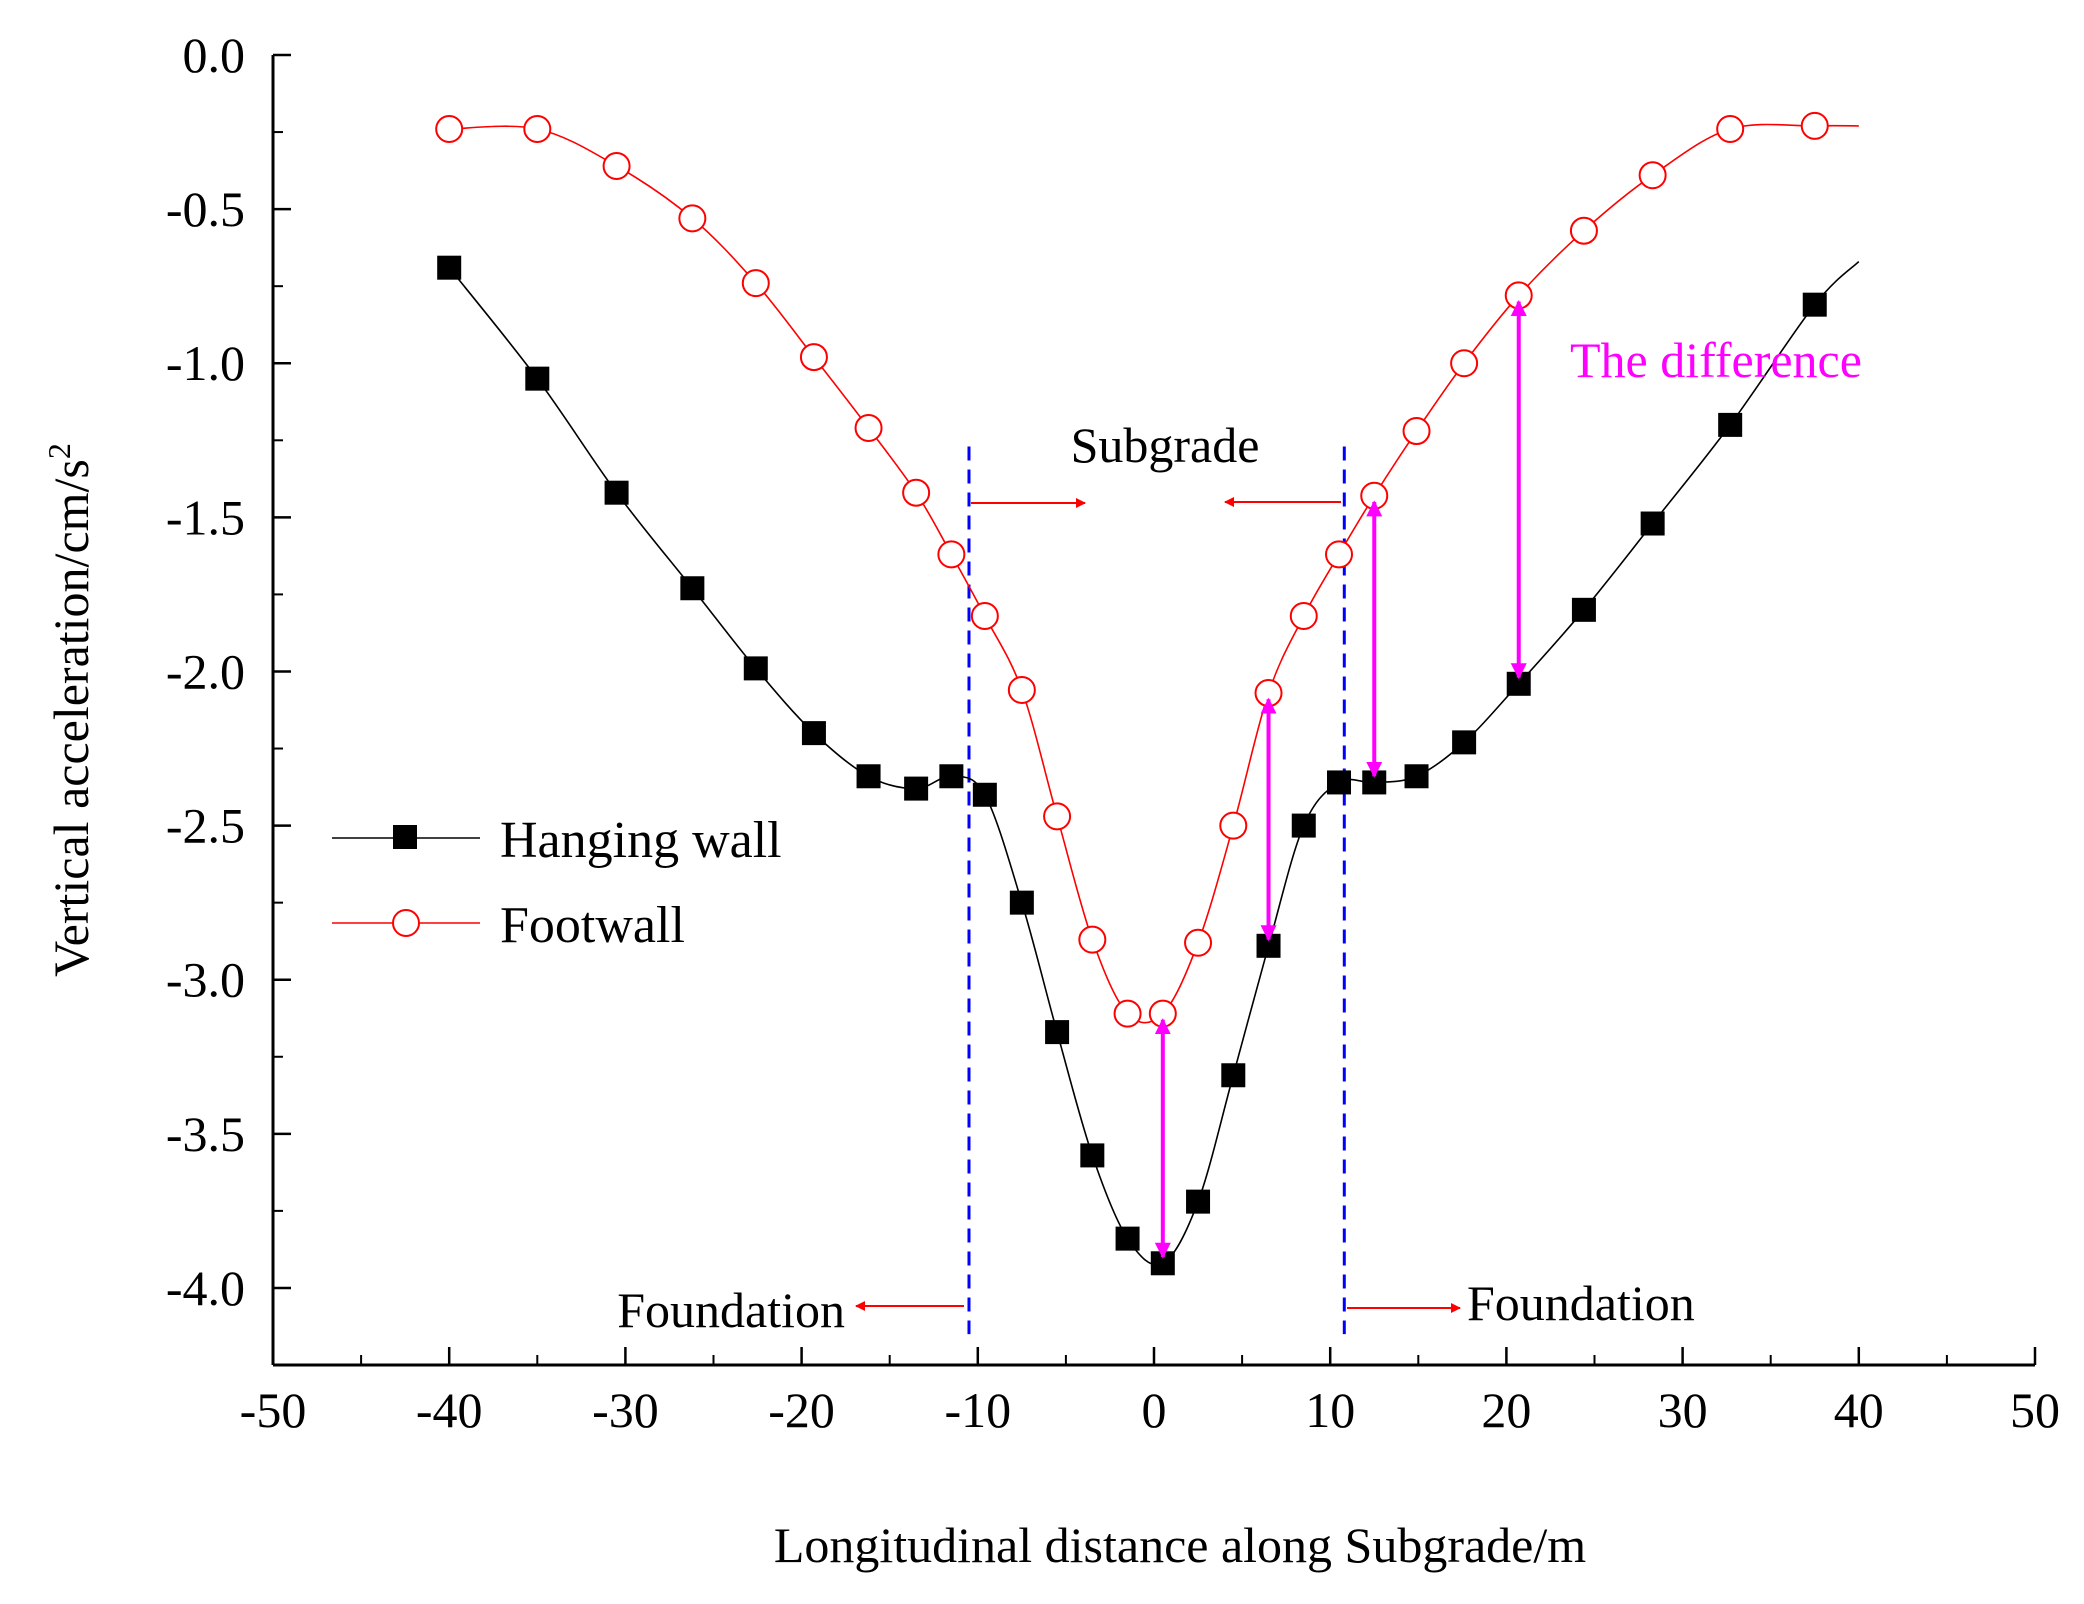  Describe the element at coordinates (592, 925) in the screenshot. I see `legend-label-footwall: Footwall` at that location.